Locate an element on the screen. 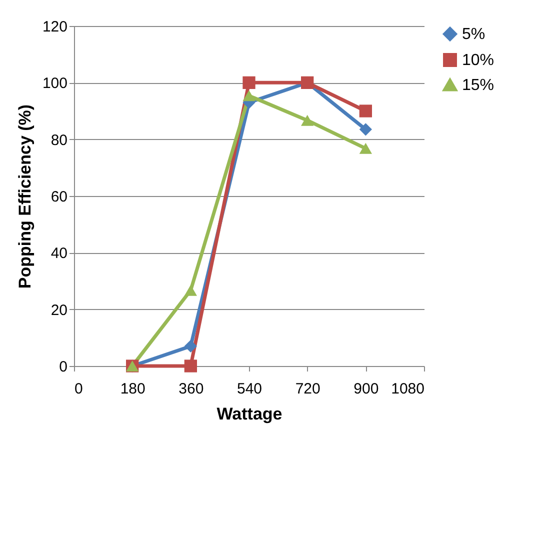 This screenshot has width=553, height=534. y-tick-label: 0 is located at coordinates (63, 367).